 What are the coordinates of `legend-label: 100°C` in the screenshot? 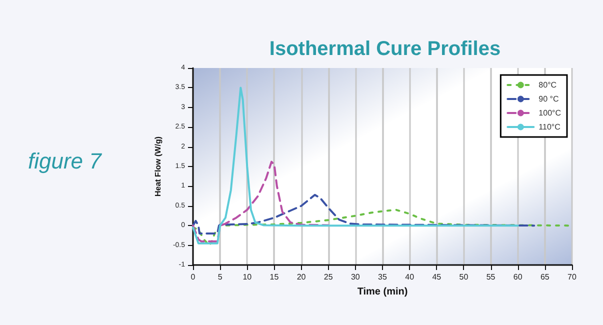 It's located at (550, 113).